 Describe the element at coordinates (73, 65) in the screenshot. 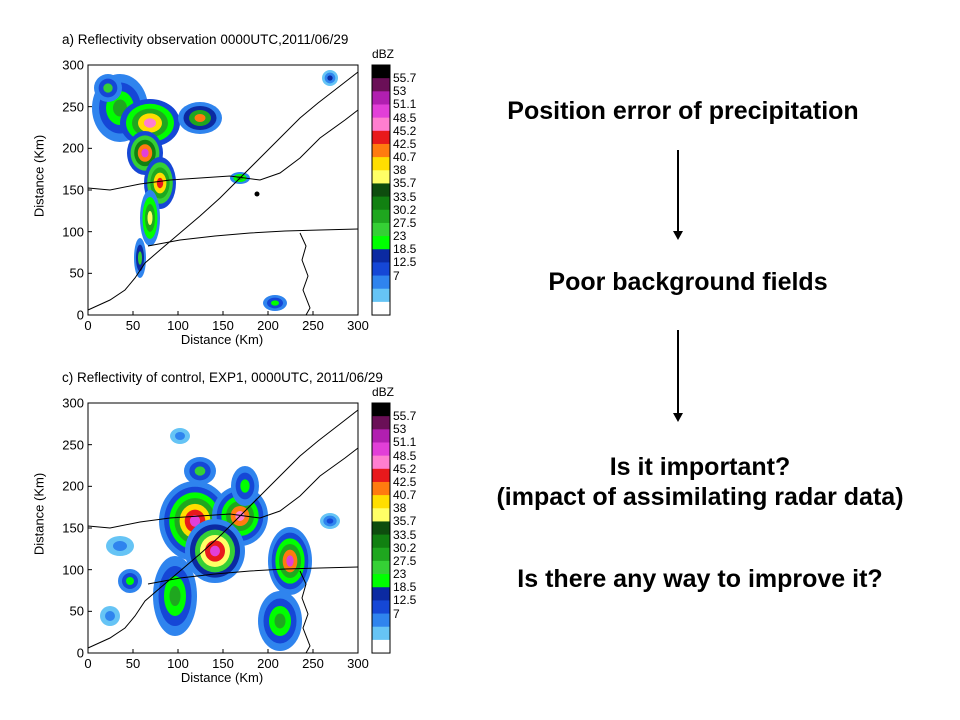

I see `y-tick-label: 300` at that location.